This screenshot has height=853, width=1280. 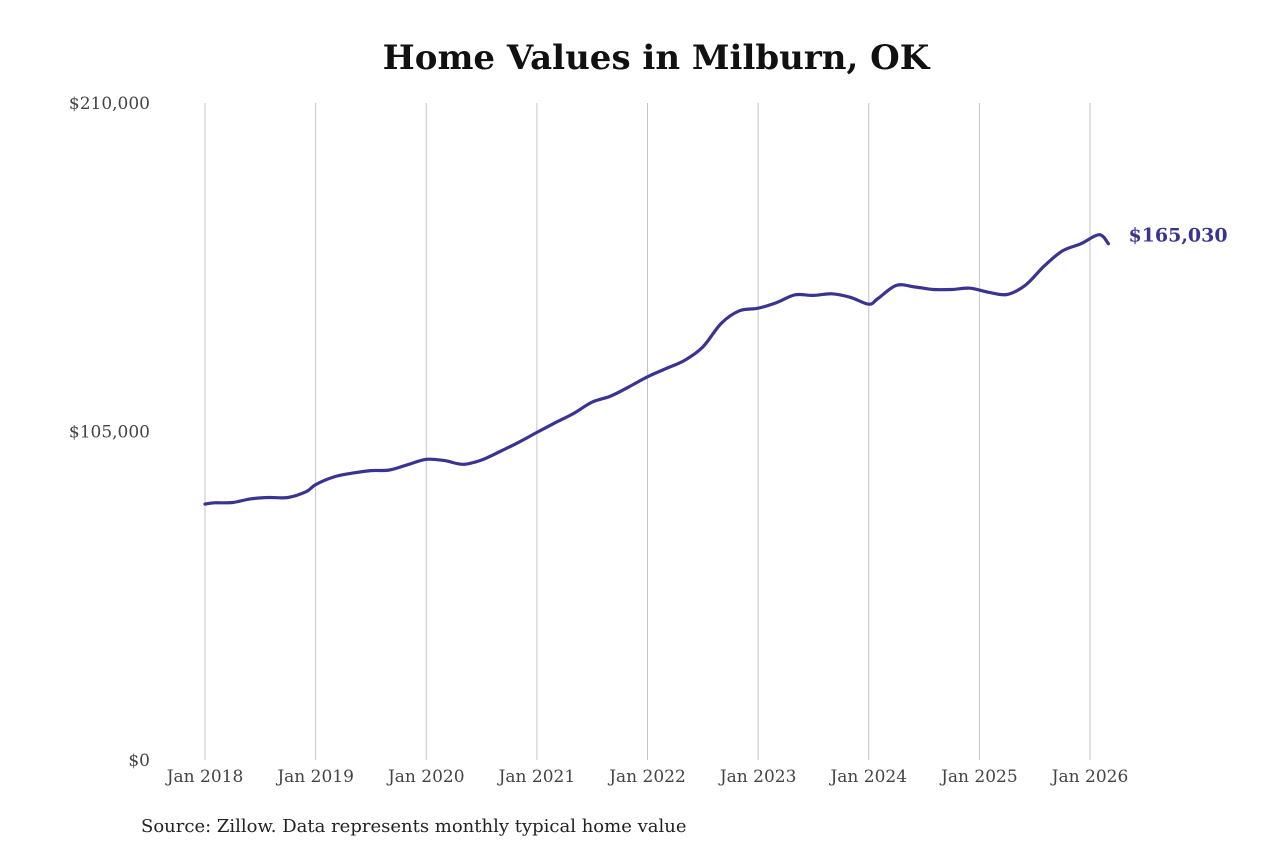 What do you see at coordinates (425, 777) in the screenshot?
I see `x-tick-label: Jan 2020` at bounding box center [425, 777].